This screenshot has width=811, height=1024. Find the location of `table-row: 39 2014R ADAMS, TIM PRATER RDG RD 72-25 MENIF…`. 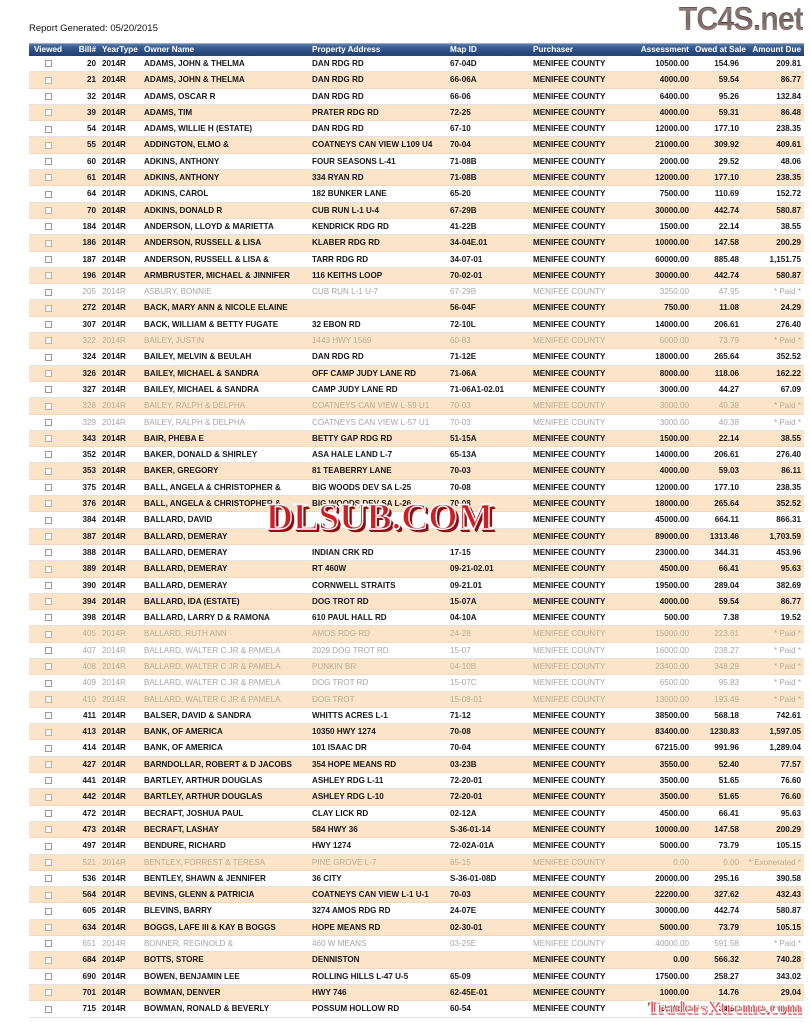

table-row: 39 2014R ADAMS, TIM PRATER RDG RD 72-25 MENIF… is located at coordinates (416, 113).